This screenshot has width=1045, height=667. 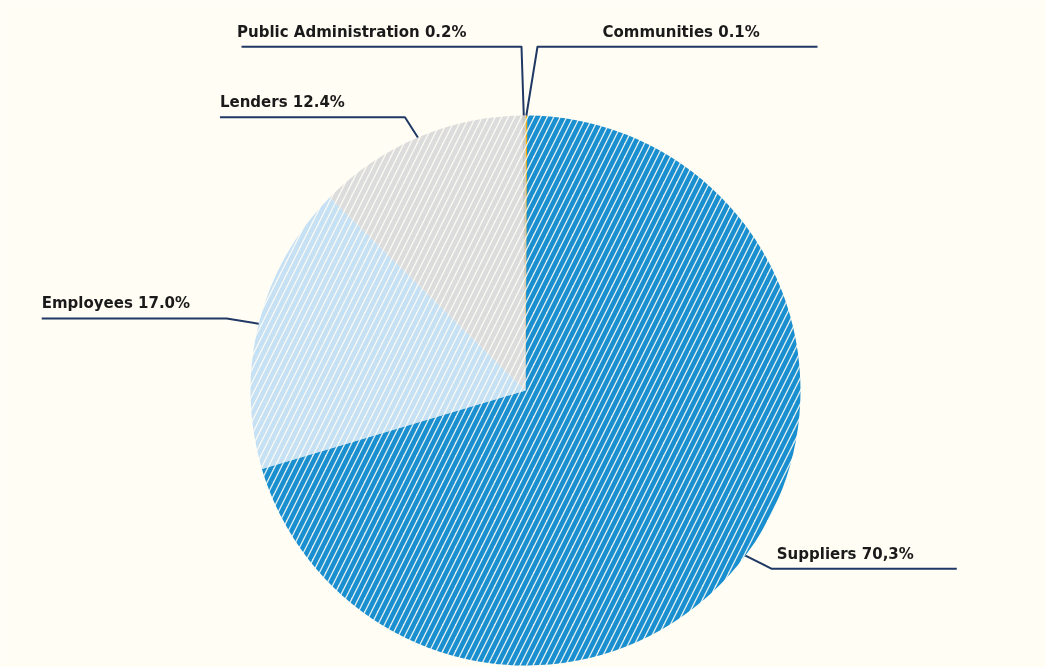 What do you see at coordinates (282, 102) in the screenshot?
I see `slice-label: Lenders 12.4%` at bounding box center [282, 102].